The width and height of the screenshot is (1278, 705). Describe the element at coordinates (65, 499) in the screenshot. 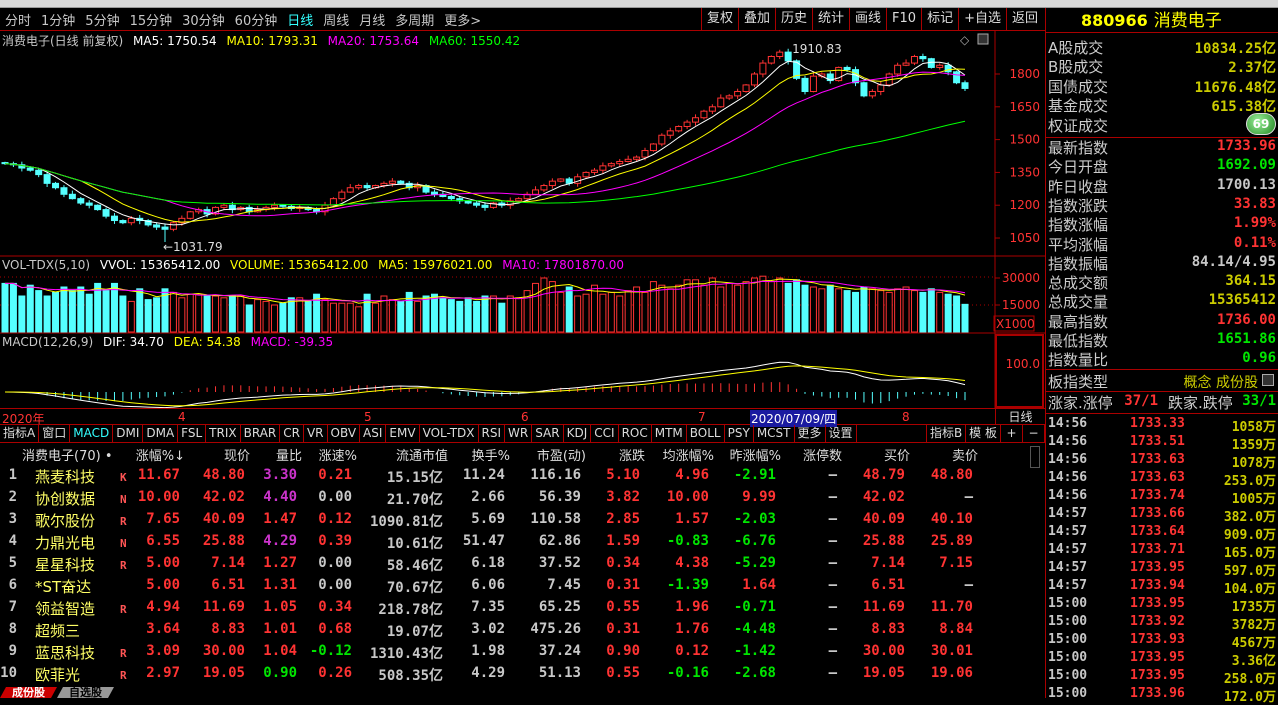

I see `stock-name: 协创数据` at that location.